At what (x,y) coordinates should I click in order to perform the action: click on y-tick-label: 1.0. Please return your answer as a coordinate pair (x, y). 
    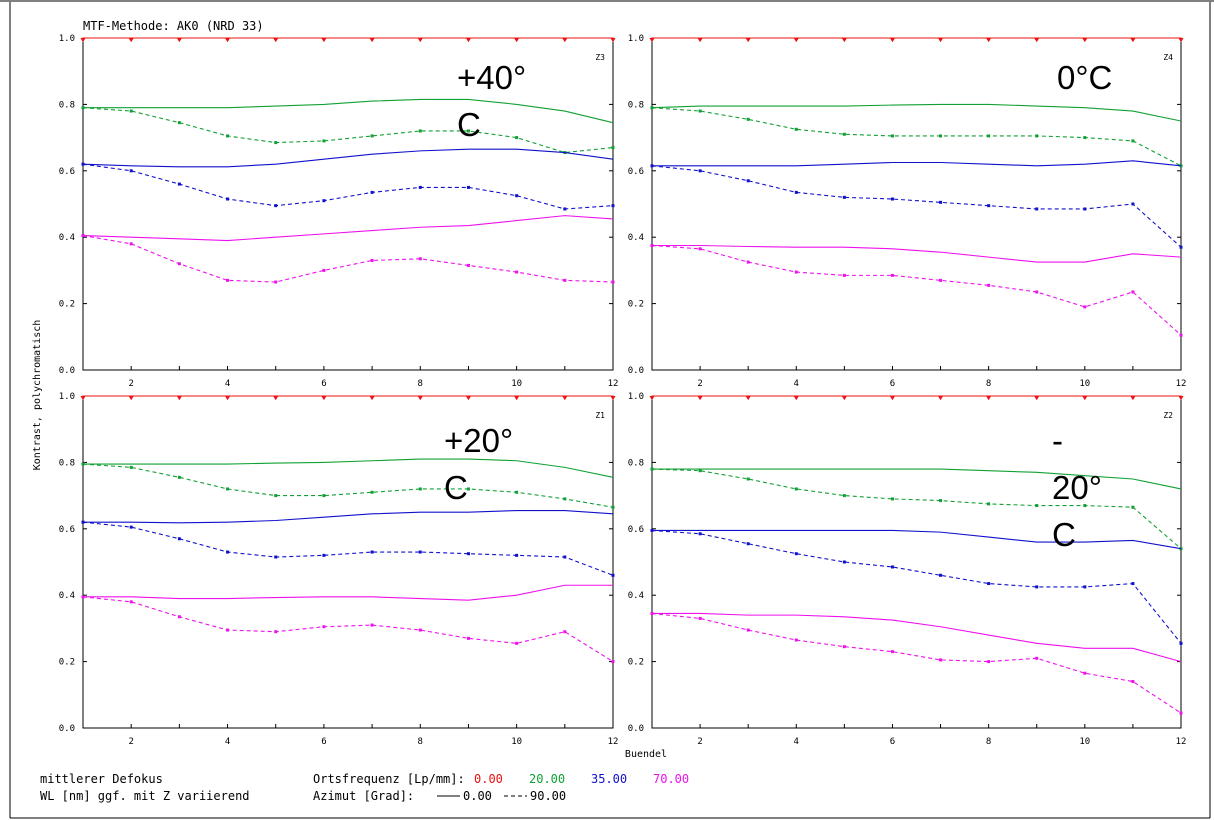
    Looking at the image, I should click on (67, 397).